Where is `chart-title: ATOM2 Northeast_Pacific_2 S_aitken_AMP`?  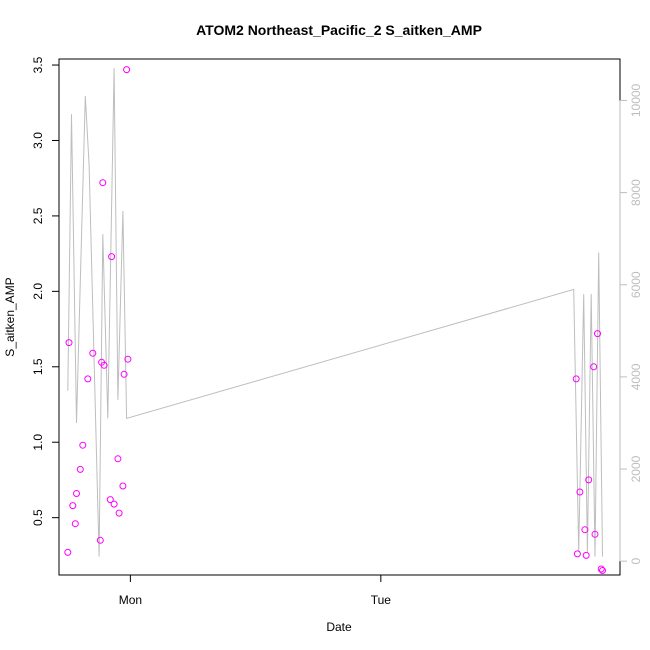
chart-title: ATOM2 Northeast_Pacific_2 S_aitken_AMP is located at coordinates (339, 30).